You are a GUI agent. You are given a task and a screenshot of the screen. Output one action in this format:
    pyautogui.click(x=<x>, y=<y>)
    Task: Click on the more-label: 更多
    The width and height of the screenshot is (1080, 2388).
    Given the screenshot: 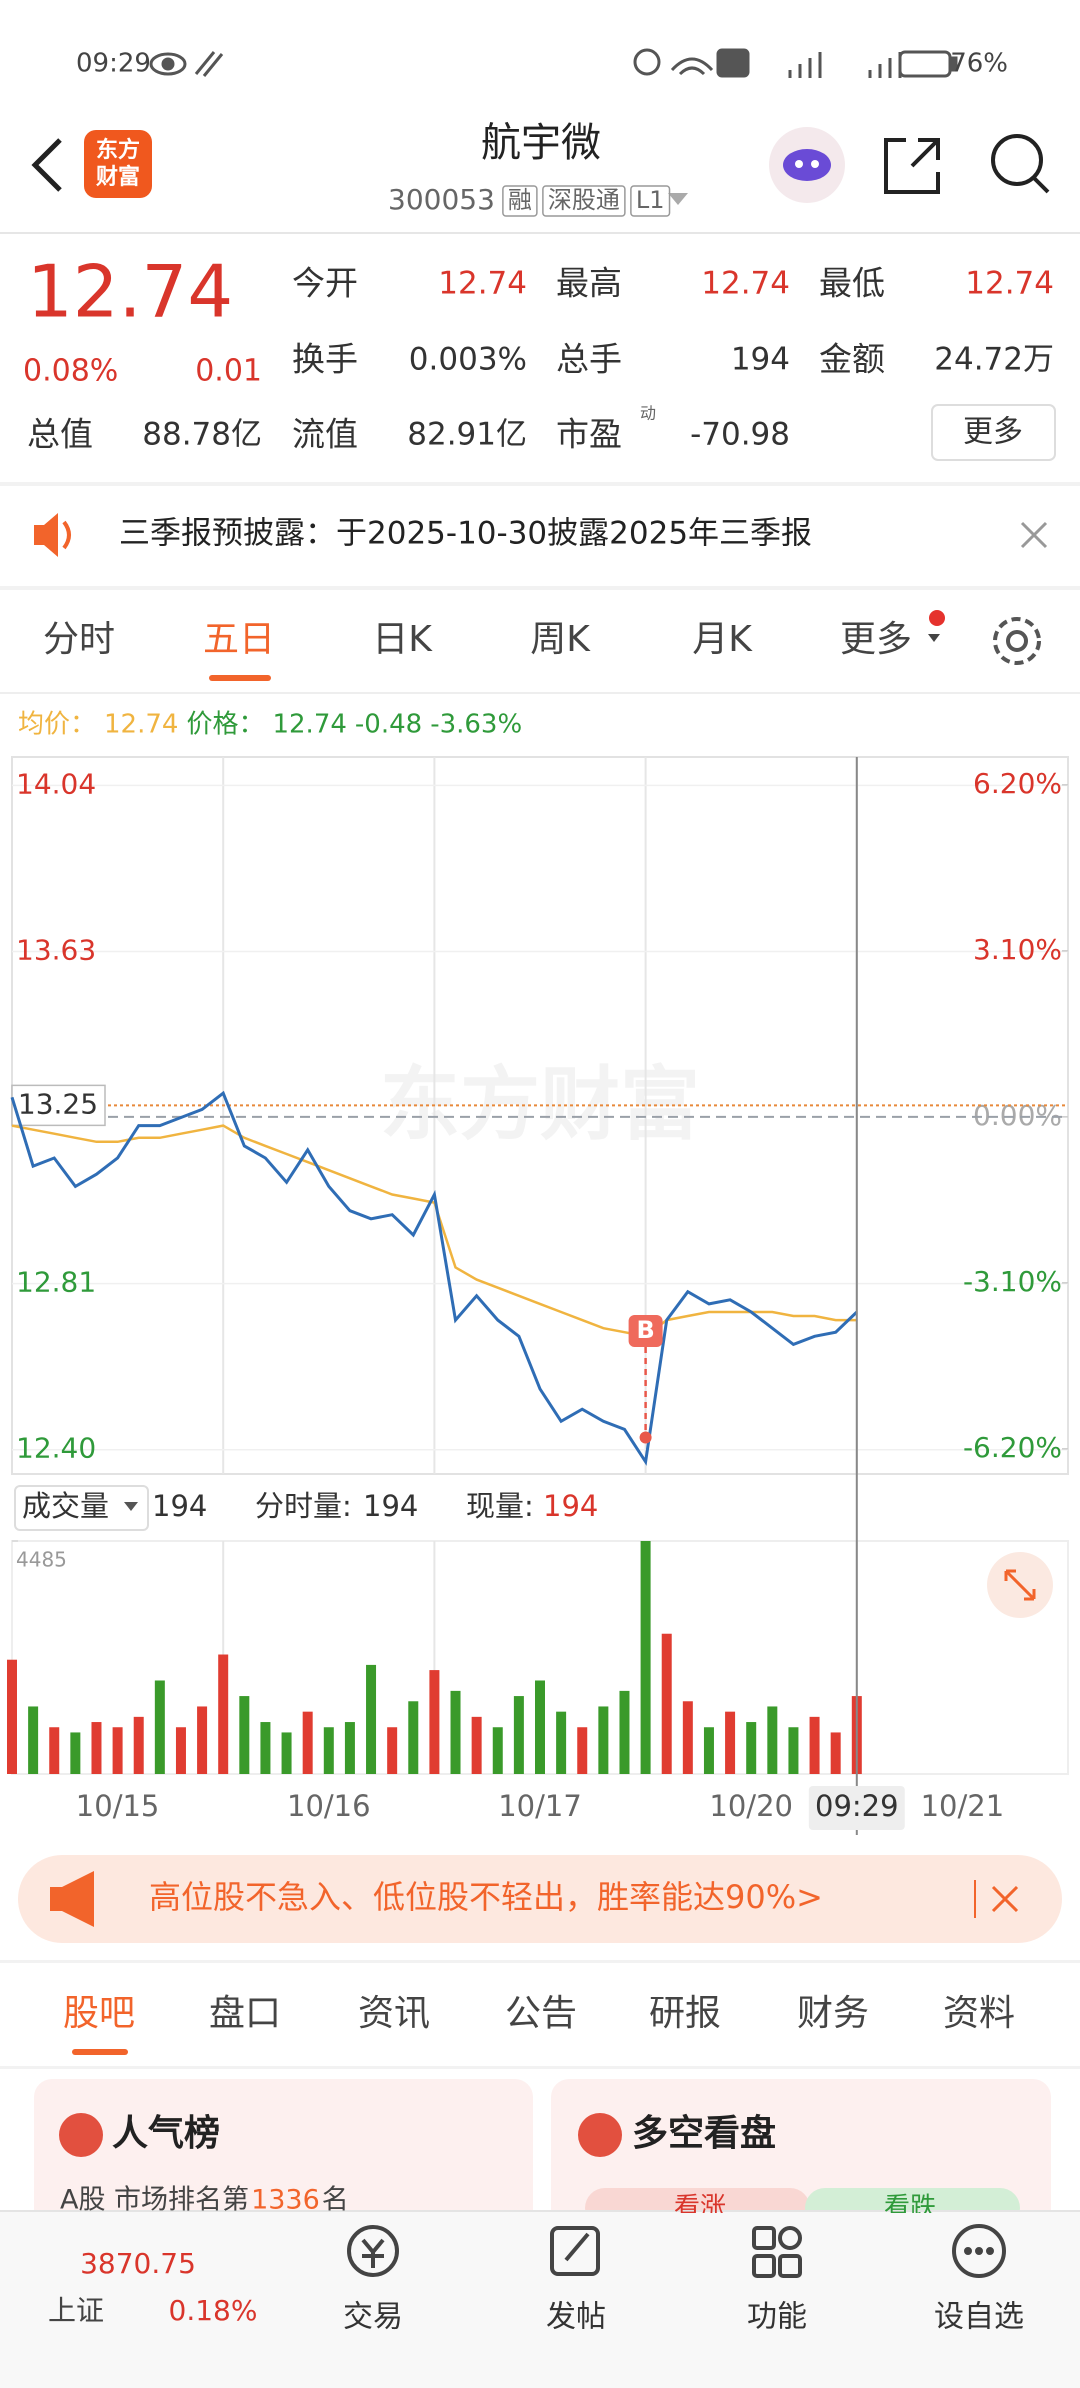 What is the action you would take?
    pyautogui.click(x=993, y=432)
    